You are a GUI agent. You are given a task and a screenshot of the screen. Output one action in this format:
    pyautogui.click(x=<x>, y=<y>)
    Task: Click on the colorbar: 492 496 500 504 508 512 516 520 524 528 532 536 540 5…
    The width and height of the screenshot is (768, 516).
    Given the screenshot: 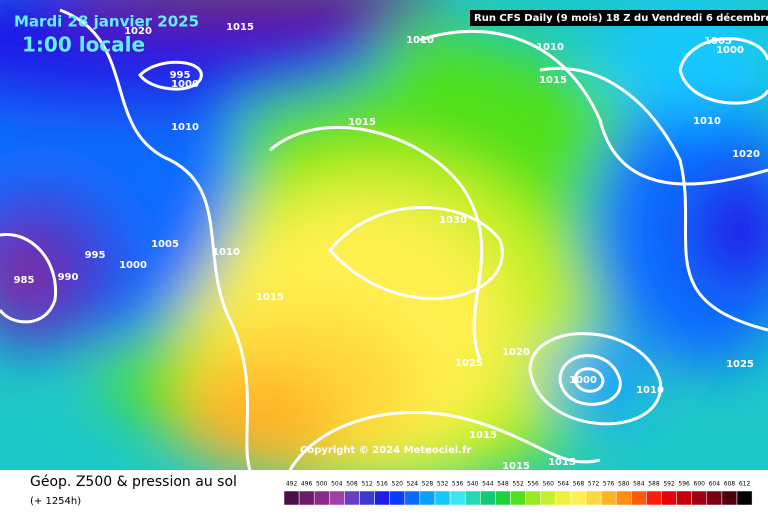 What is the action you would take?
    pyautogui.click(x=518, y=493)
    